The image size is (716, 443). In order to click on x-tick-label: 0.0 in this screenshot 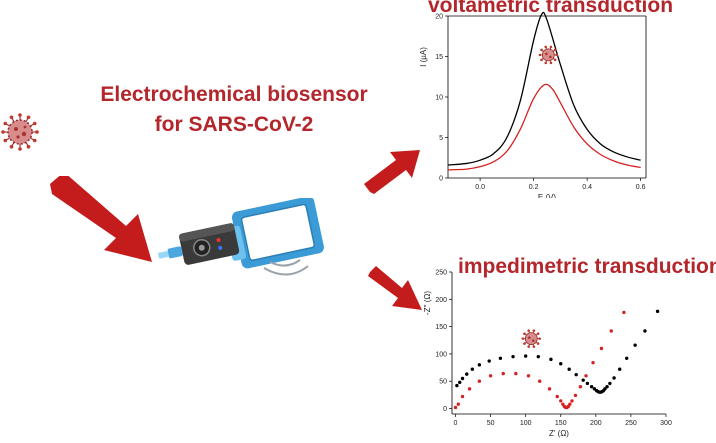, I will do `click(480, 187)`.